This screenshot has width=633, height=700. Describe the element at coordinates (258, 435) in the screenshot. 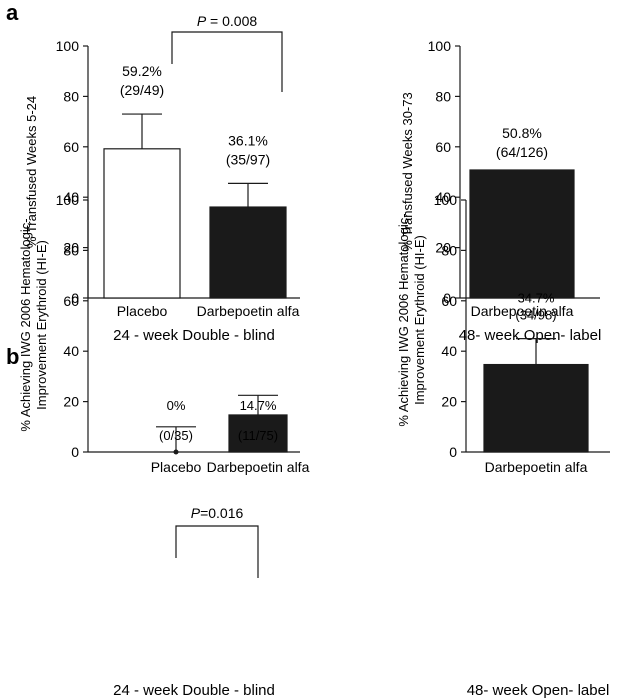

I see `data-label-count: (11/75)` at that location.